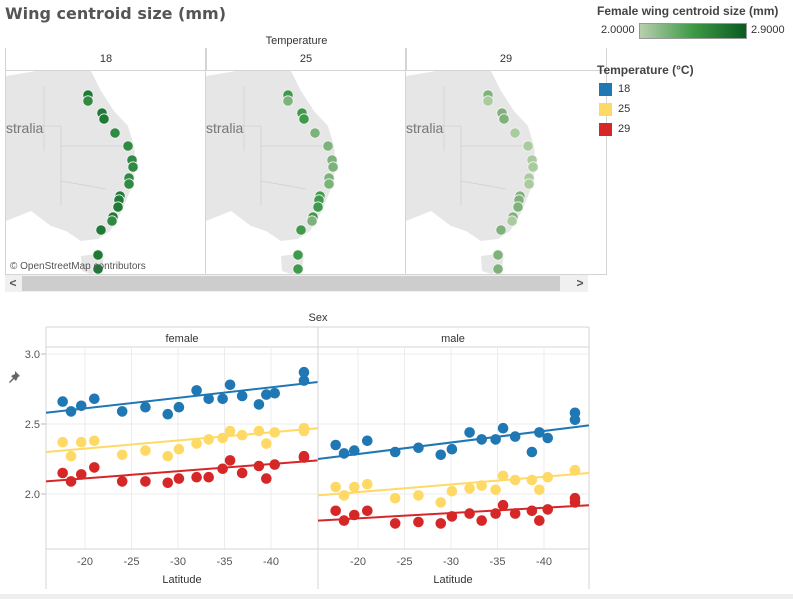  I want to click on legend-item-18: 18, so click(614, 89).